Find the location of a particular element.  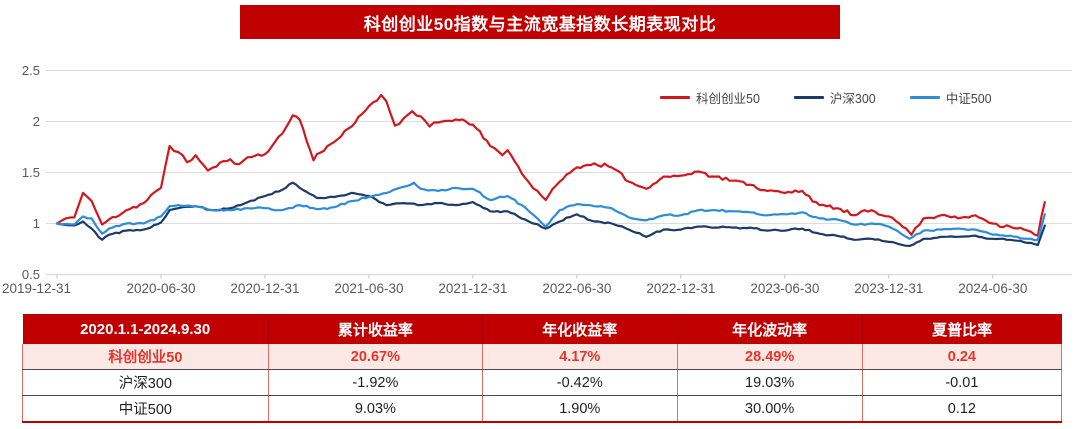

x-axis-tick-label: 2021-12-31 is located at coordinates (472, 288).